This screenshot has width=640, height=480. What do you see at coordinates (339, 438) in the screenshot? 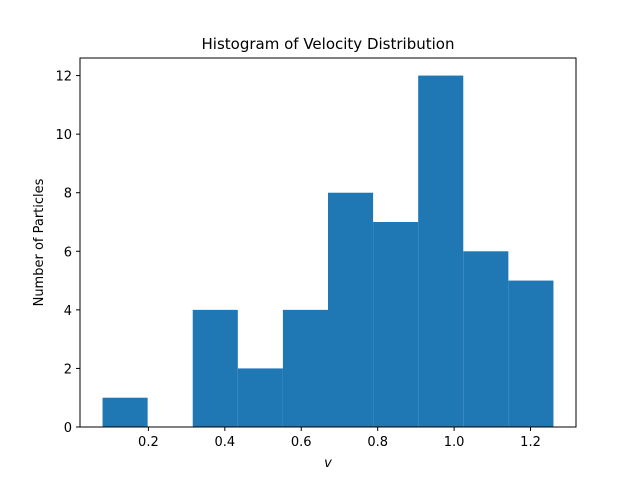
I see `x-axis-ticks: 0.2 0.4 0.6 0.8 1.0 1.2` at bounding box center [339, 438].